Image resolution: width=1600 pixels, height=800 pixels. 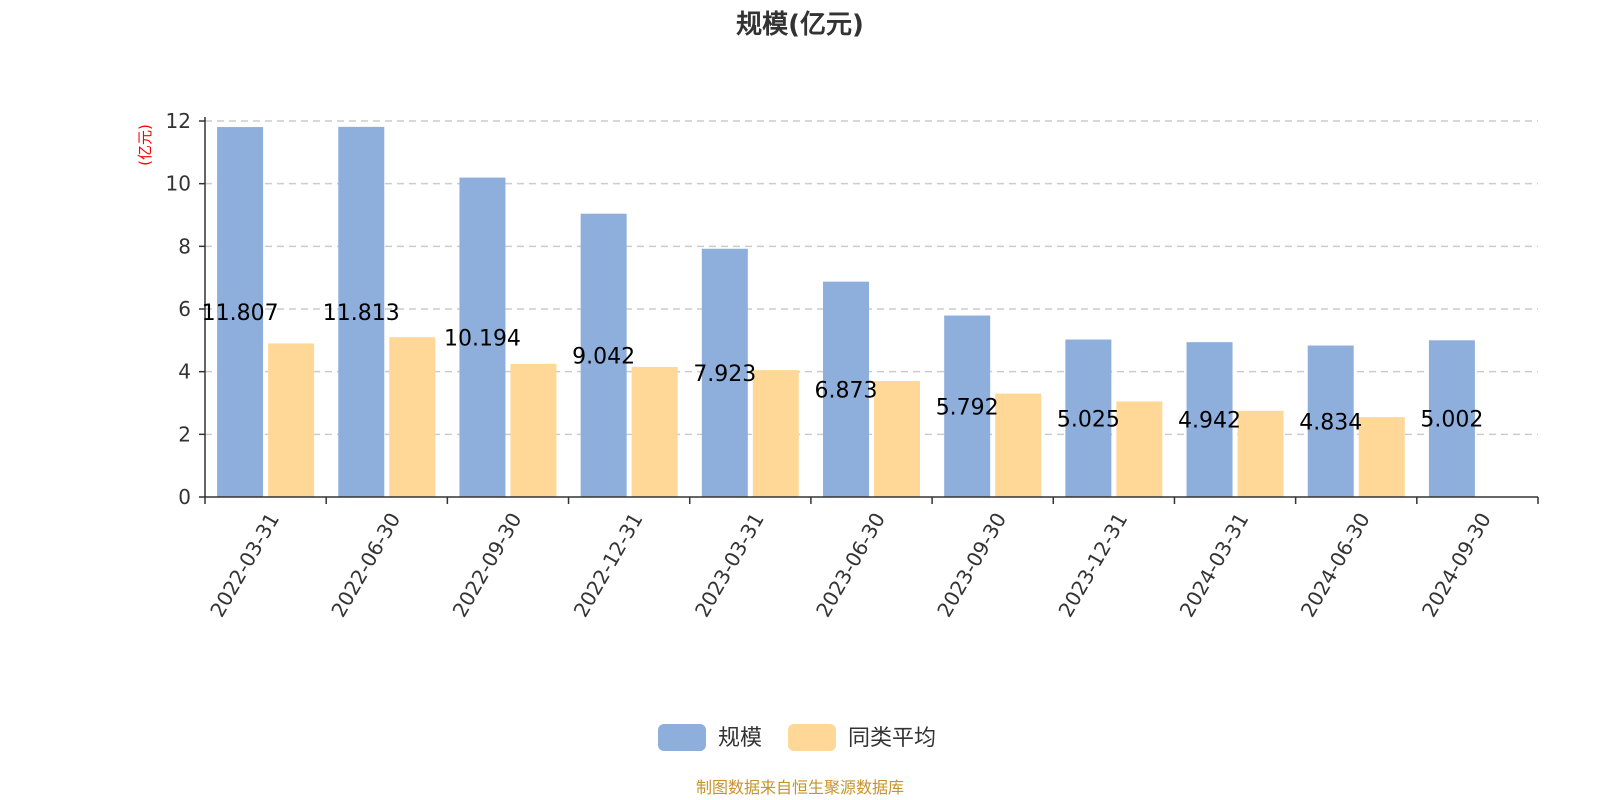 I want to click on y-tick-label: 10, so click(x=178, y=184).